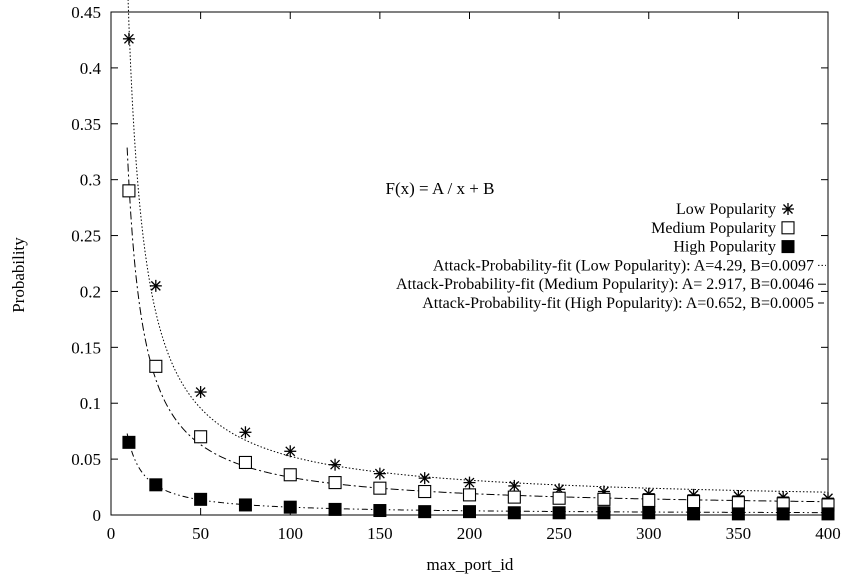 The image size is (848, 578). What do you see at coordinates (828, 533) in the screenshot?
I see `x-tick-label: 400` at bounding box center [828, 533].